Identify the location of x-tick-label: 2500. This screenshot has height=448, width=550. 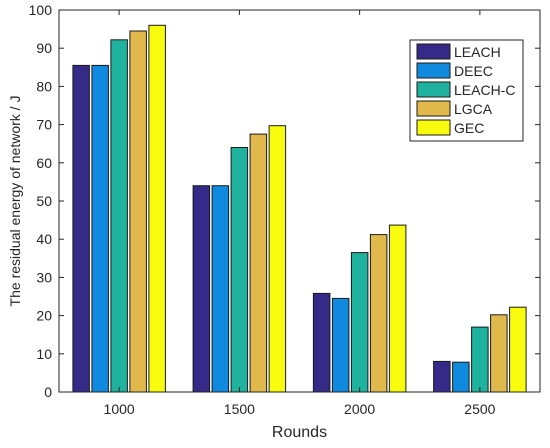
(479, 409).